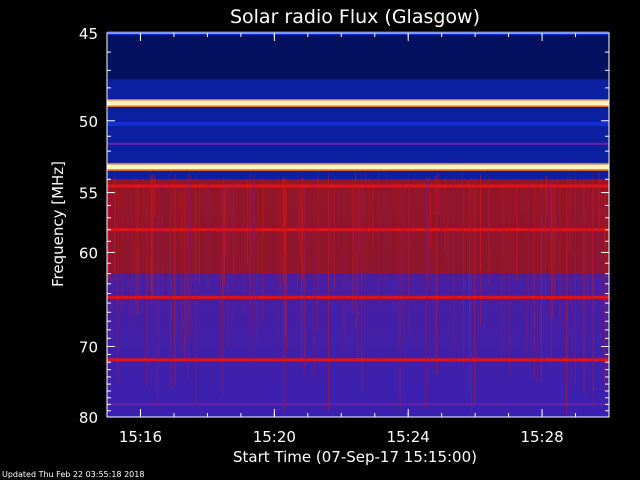 The width and height of the screenshot is (640, 480). Describe the element at coordinates (274, 437) in the screenshot. I see `x-tick-label: 15:20` at that location.